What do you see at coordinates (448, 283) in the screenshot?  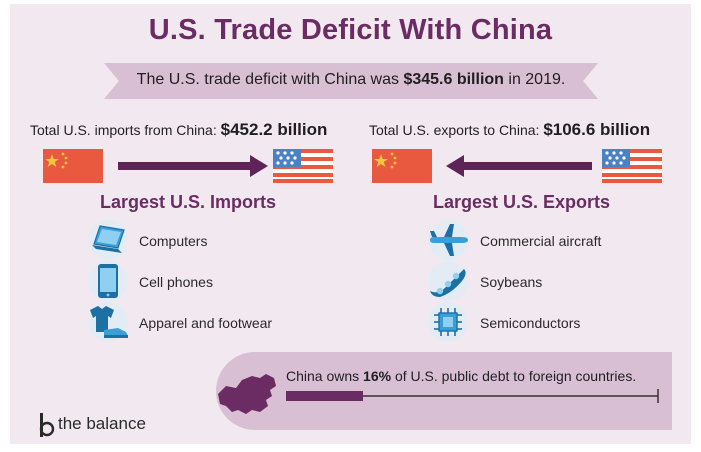 I see `soybeans-icon` at bounding box center [448, 283].